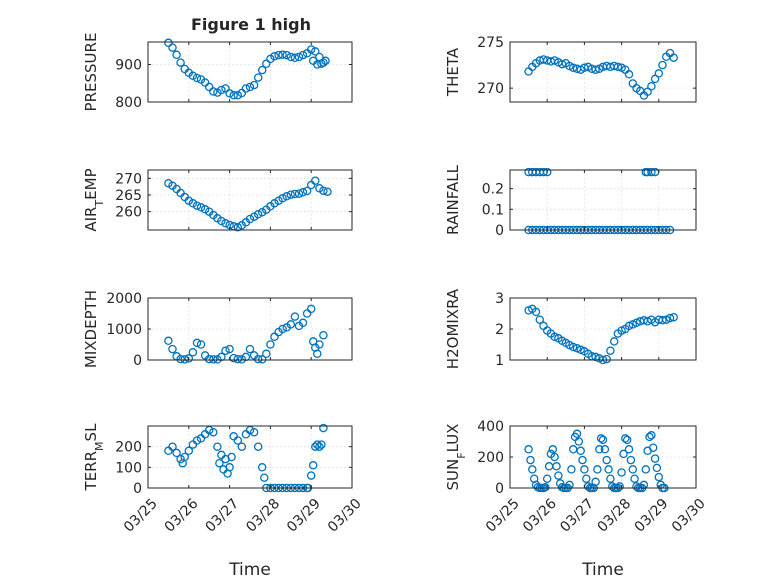  I want to click on y-tick-label: 0.2, so click(493, 190).